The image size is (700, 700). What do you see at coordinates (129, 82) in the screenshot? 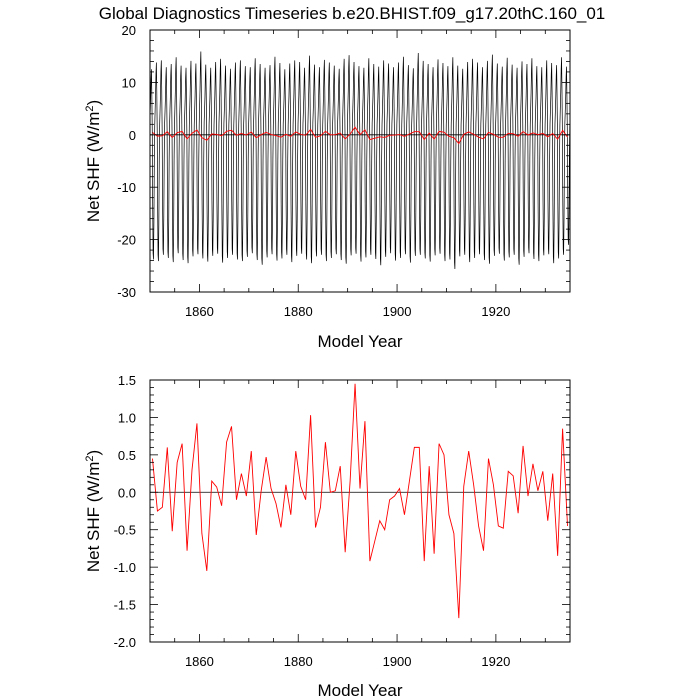
I see `top-ytick-label: 10` at bounding box center [129, 82].